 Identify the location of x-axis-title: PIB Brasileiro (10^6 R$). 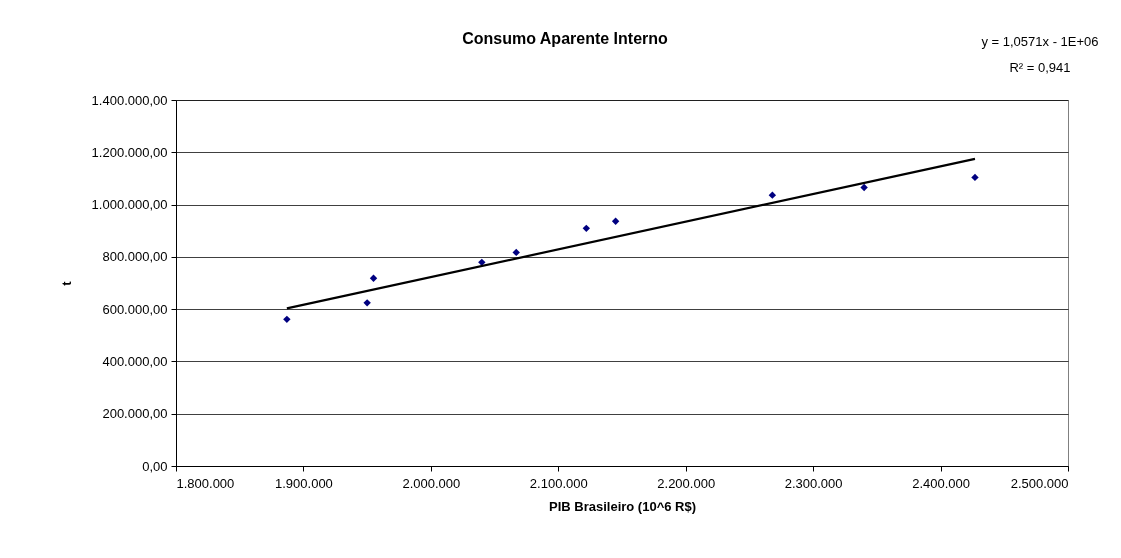
(622, 506).